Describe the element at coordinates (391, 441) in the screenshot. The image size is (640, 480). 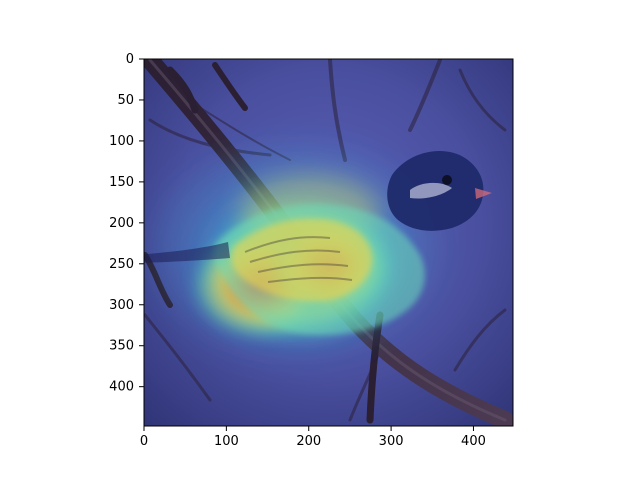
I see `x-axis-tick-label: 300` at that location.